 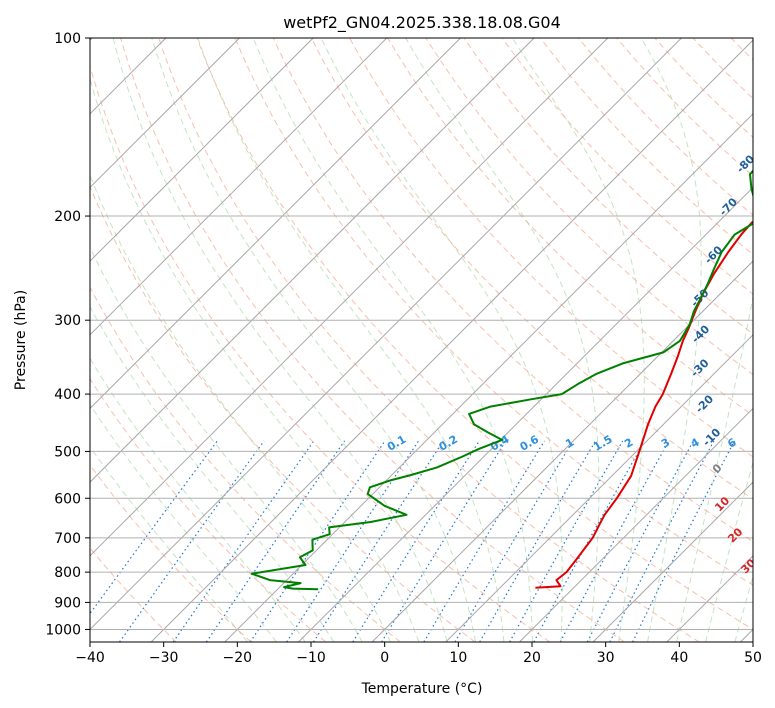 I want to click on y-tick-label: 100, so click(x=67, y=39).